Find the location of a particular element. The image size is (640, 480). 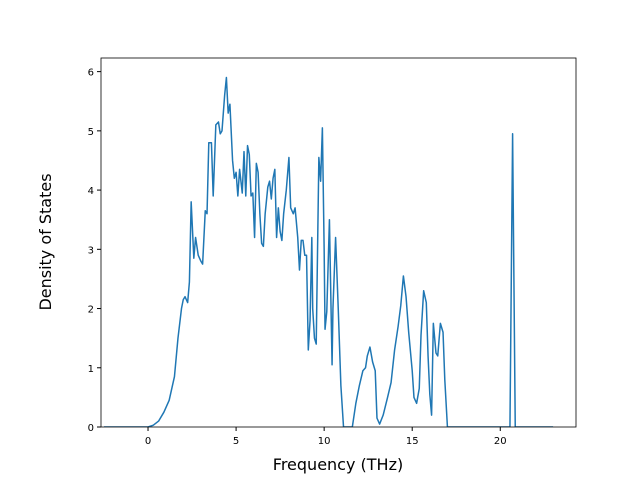

x-axis-label: Frequency (THz) is located at coordinates (338, 464).